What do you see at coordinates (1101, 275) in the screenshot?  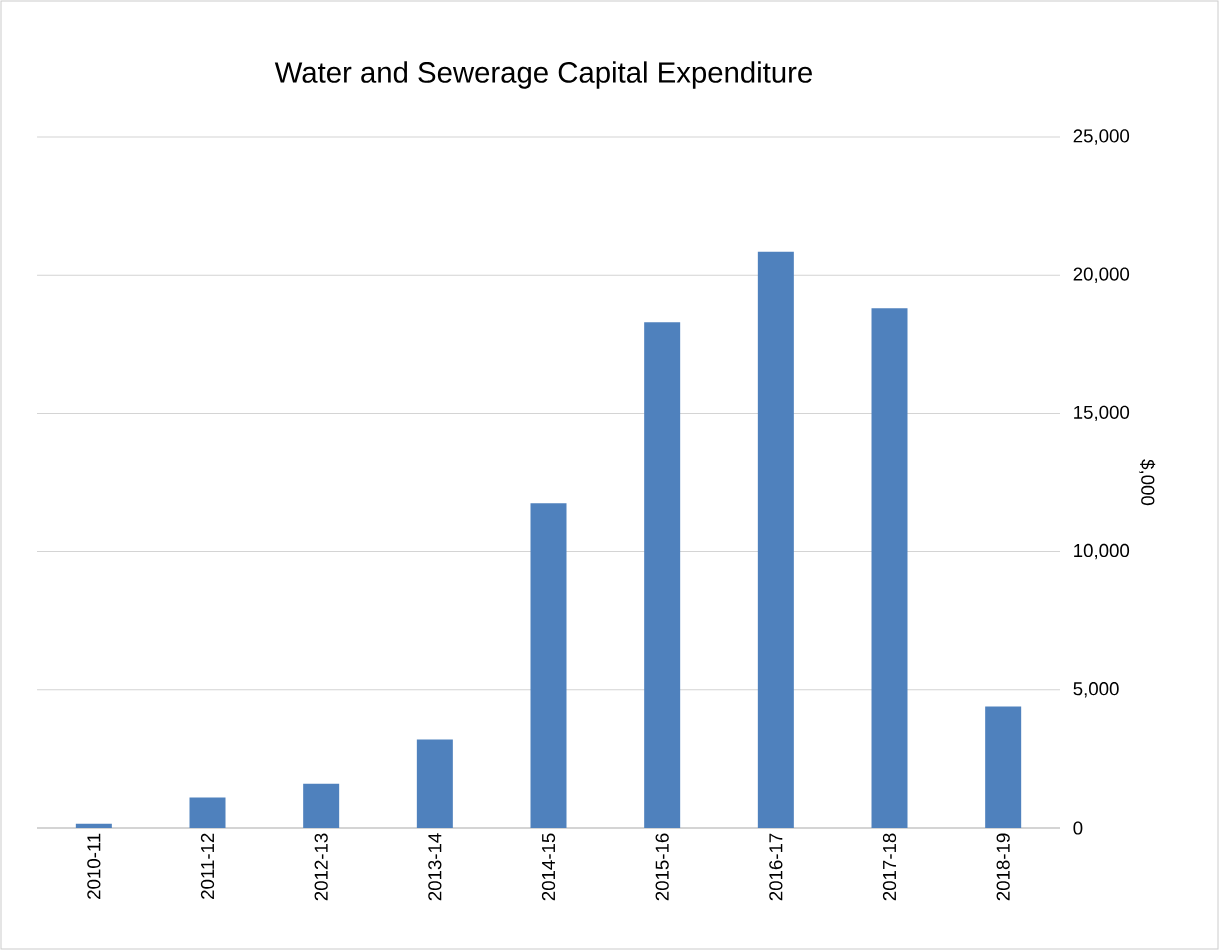 I see `y-tick-label: 20,000` at bounding box center [1101, 275].